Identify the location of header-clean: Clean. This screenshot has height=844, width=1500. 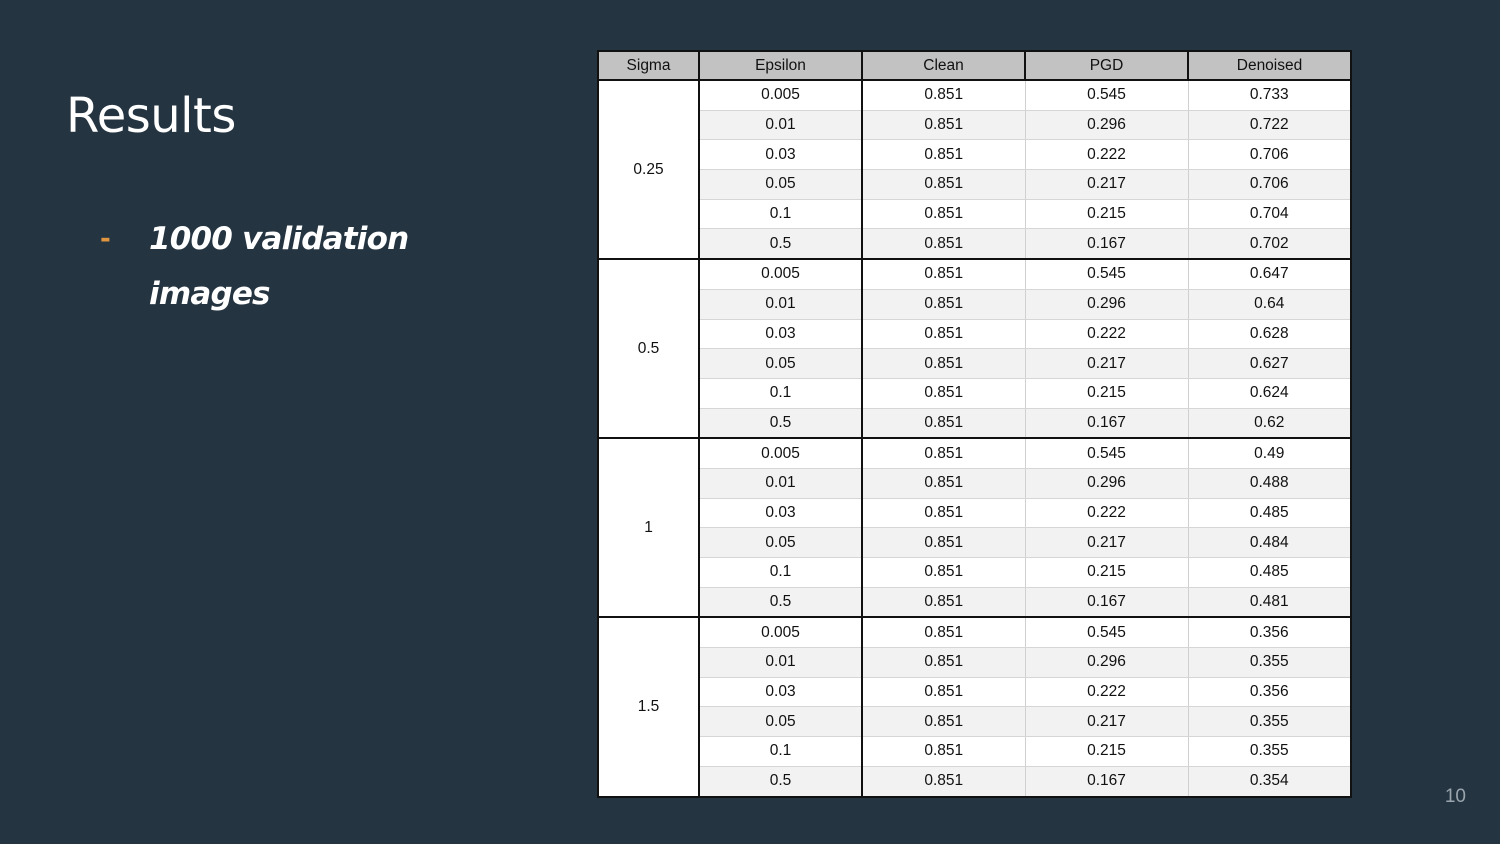
(943, 65).